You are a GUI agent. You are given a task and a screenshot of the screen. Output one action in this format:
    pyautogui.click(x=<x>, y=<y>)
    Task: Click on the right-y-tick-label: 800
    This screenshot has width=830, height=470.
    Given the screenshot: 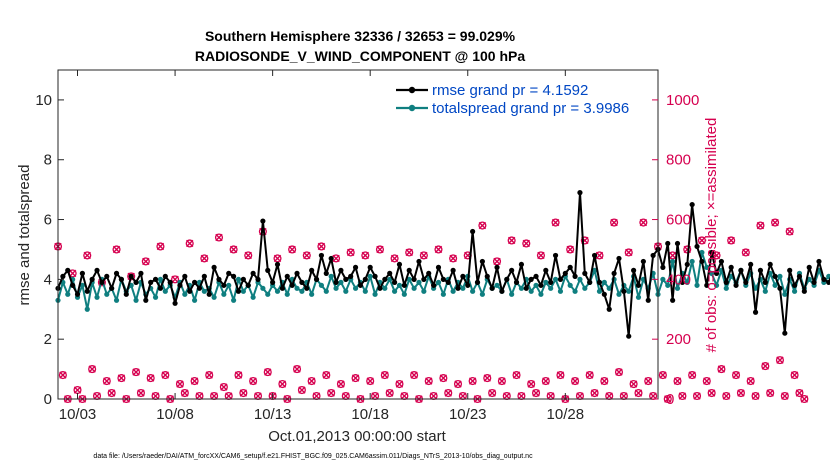 What is the action you would take?
    pyautogui.click(x=678, y=160)
    